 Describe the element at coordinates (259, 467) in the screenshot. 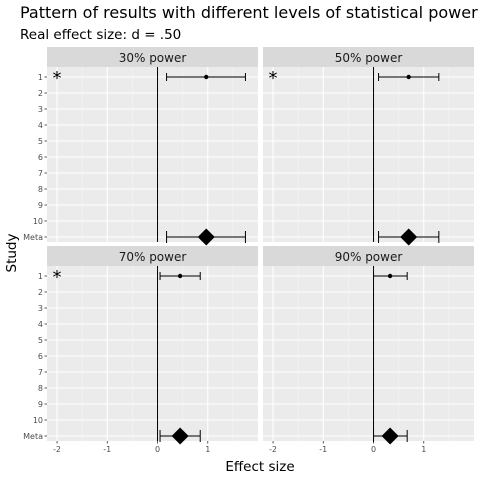

I see `x-axis-title: Effect size` at that location.